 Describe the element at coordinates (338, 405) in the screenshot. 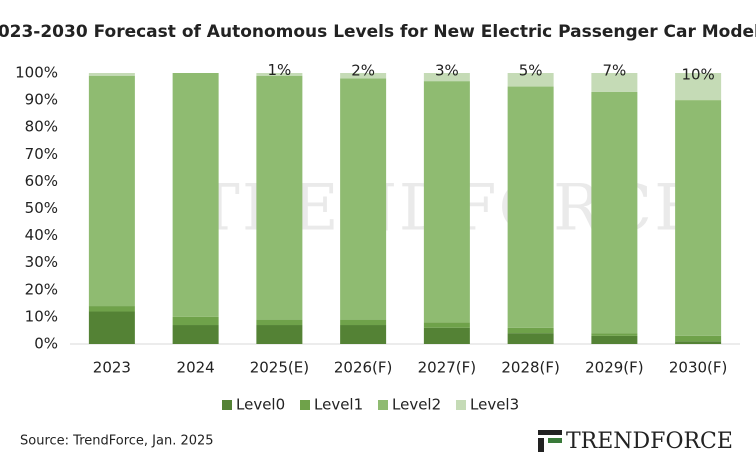

I see `legend-label: Level1` at that location.